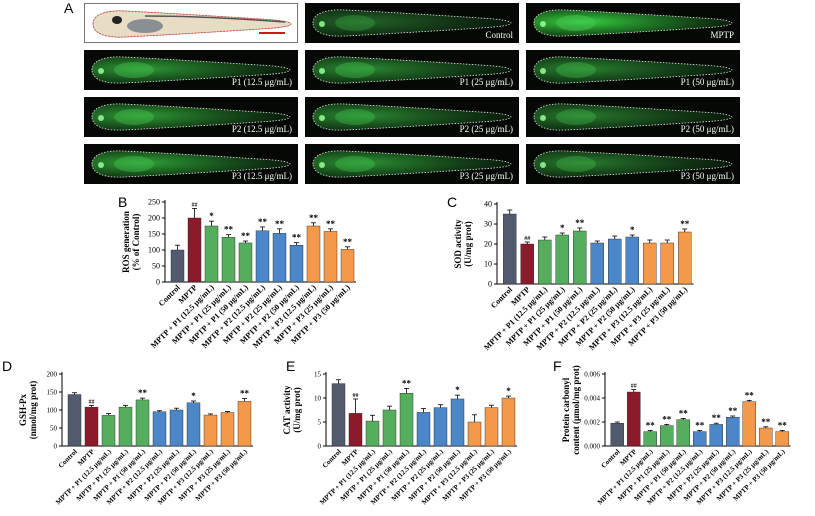 Image resolution: width=815 pixels, height=516 pixels. What do you see at coordinates (488, 204) in the screenshot?
I see `y-tick-label: 40` at bounding box center [488, 204].